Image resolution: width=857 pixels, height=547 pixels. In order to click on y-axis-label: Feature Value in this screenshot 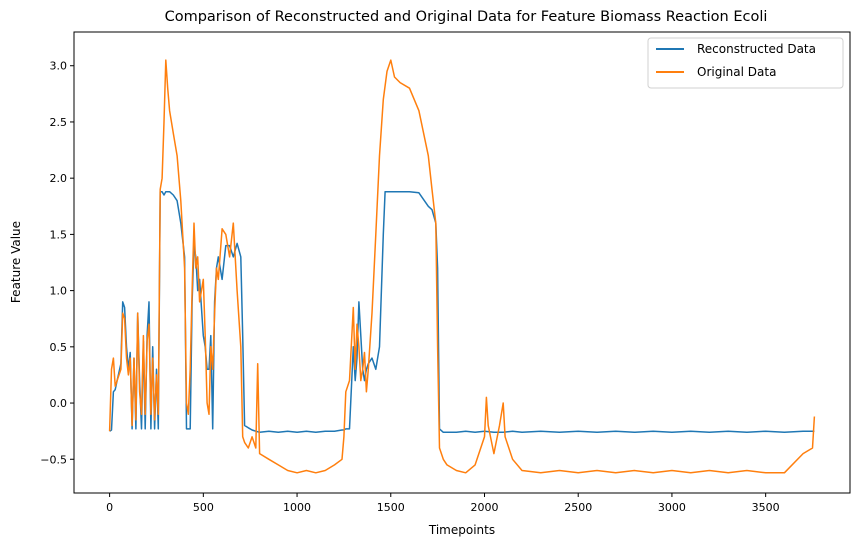, I will do `click(16, 262)`.